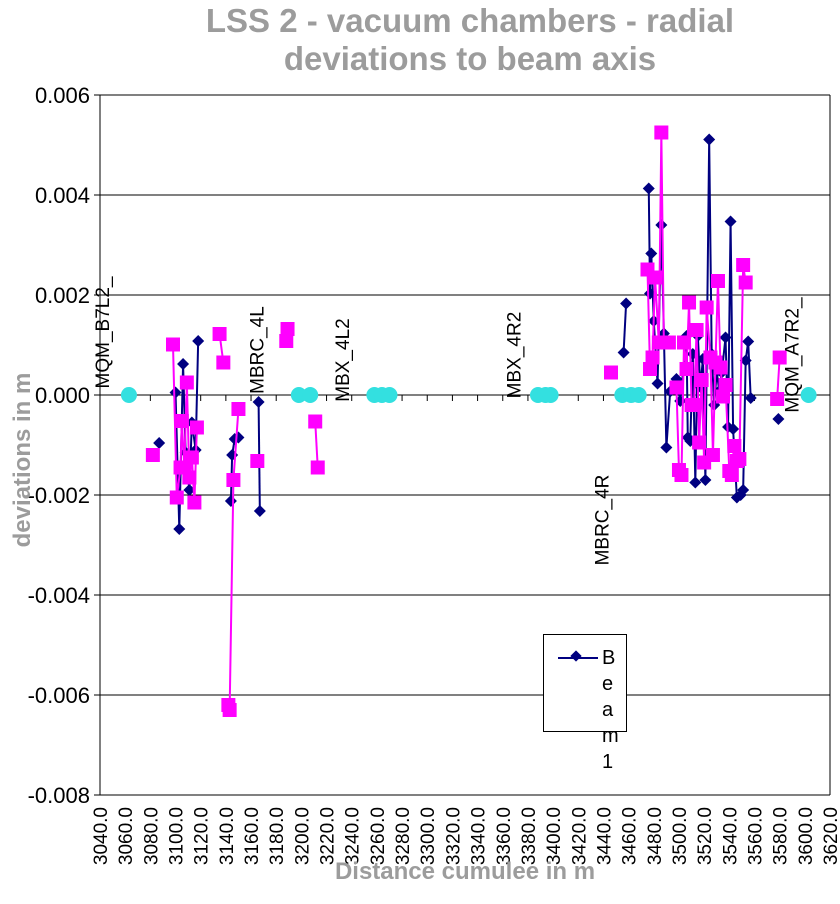 The height and width of the screenshot is (904, 840). Describe the element at coordinates (343, 359) in the screenshot. I see `annotation-label: MBX_4L2` at that location.